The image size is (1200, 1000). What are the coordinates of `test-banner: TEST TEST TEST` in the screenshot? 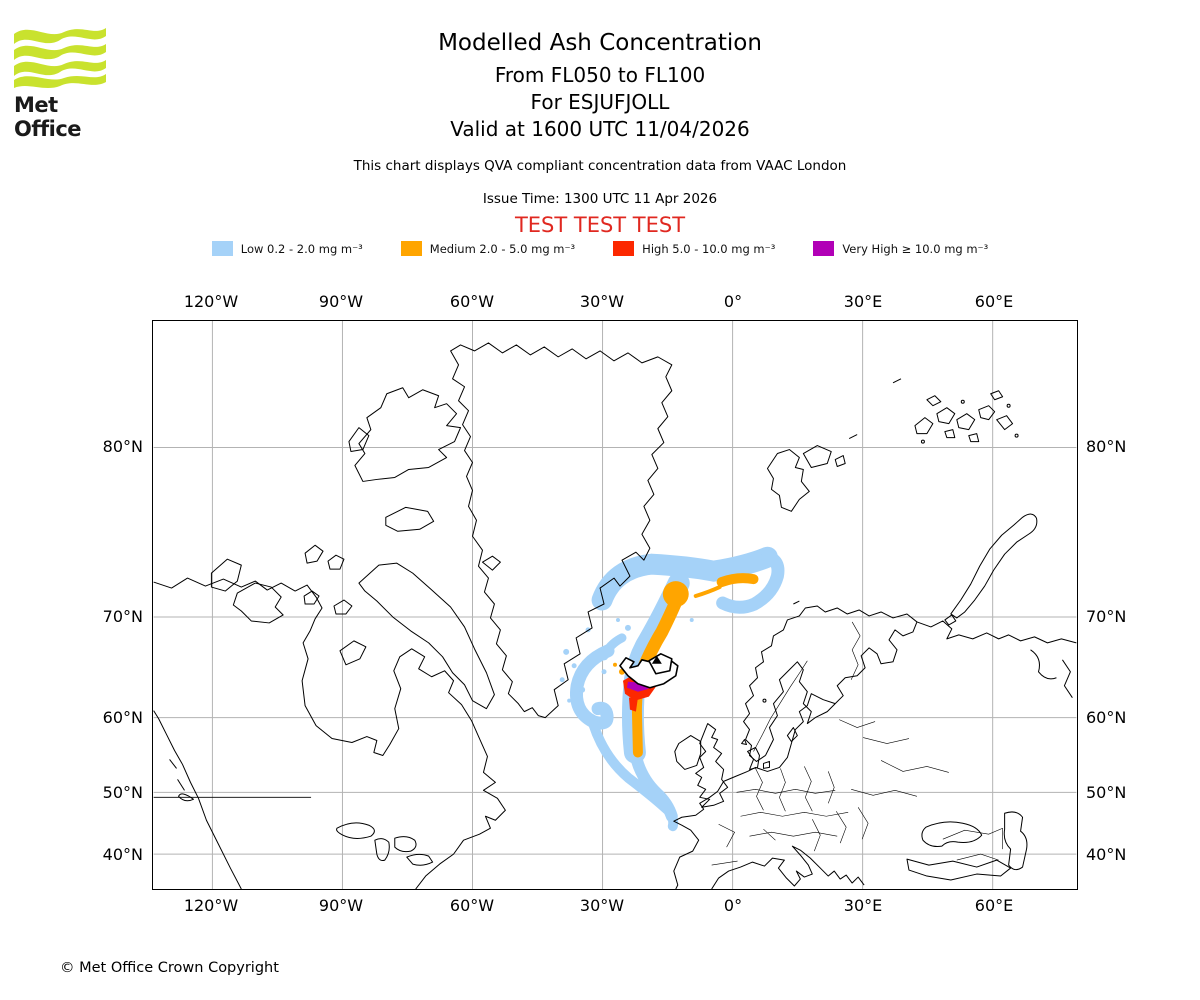 It's located at (600, 225).